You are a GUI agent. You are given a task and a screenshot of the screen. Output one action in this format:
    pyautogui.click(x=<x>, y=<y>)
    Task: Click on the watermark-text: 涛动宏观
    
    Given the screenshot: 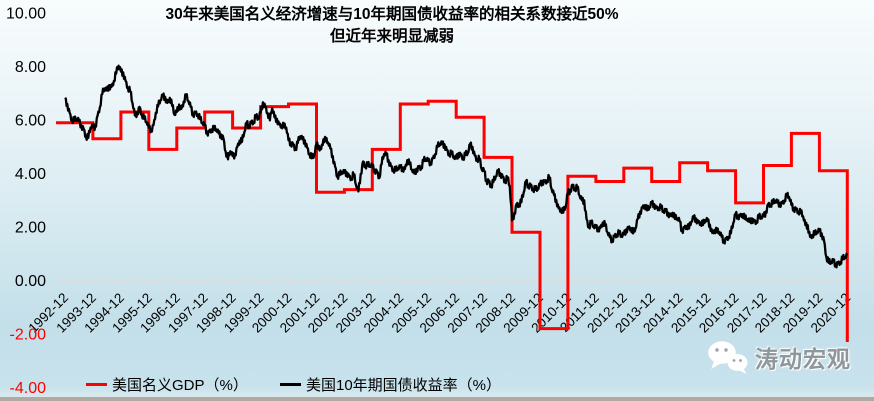 What is the action you would take?
    pyautogui.click(x=803, y=359)
    